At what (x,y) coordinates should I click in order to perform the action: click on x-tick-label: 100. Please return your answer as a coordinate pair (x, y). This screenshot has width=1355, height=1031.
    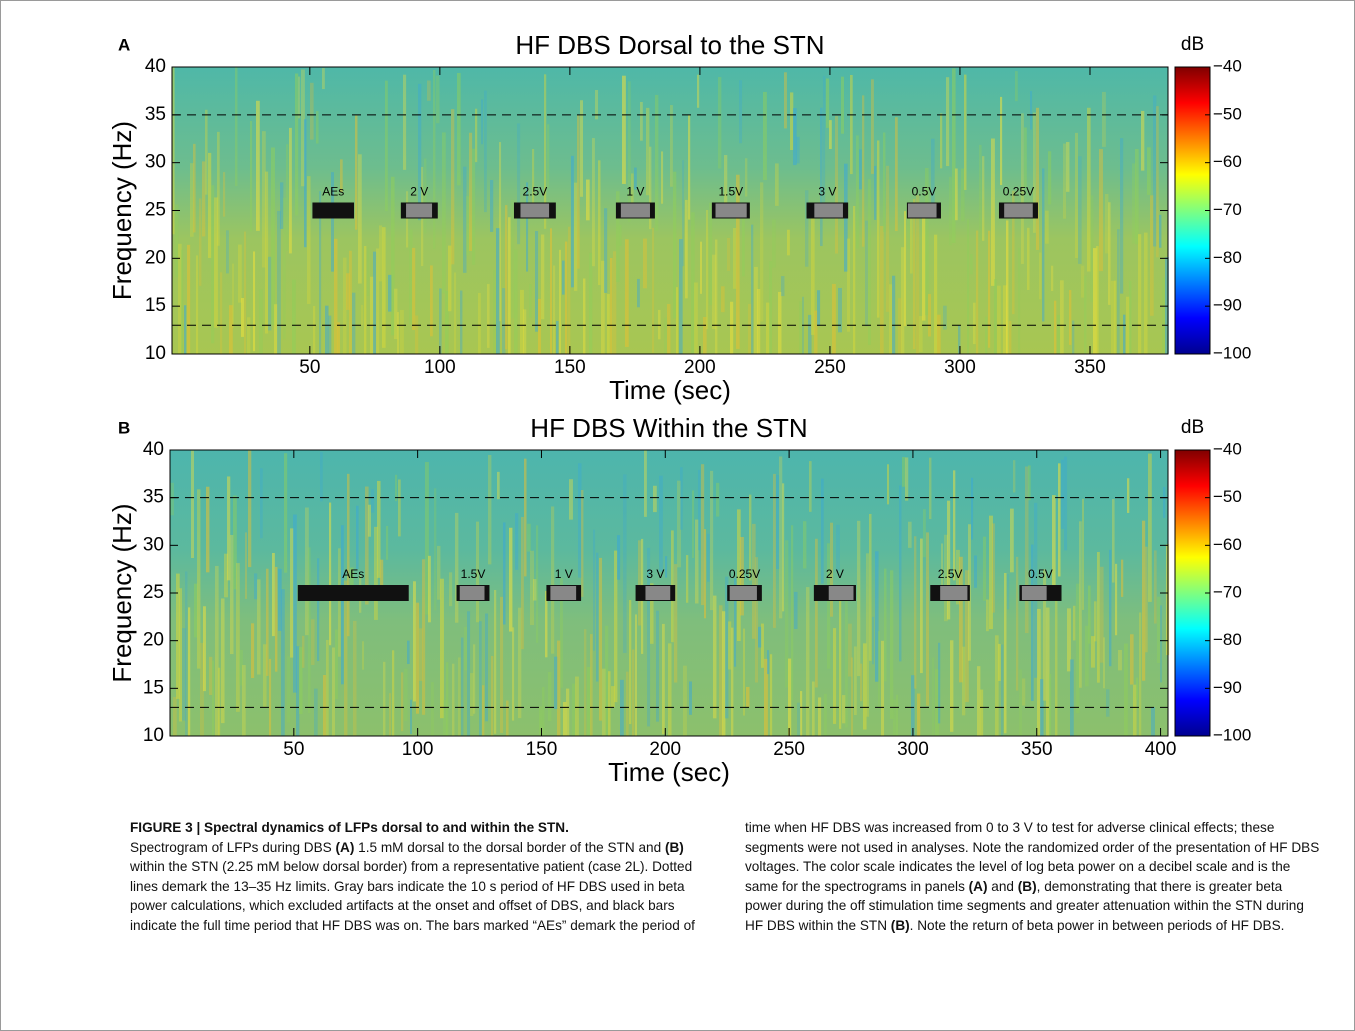
    Looking at the image, I should click on (418, 749).